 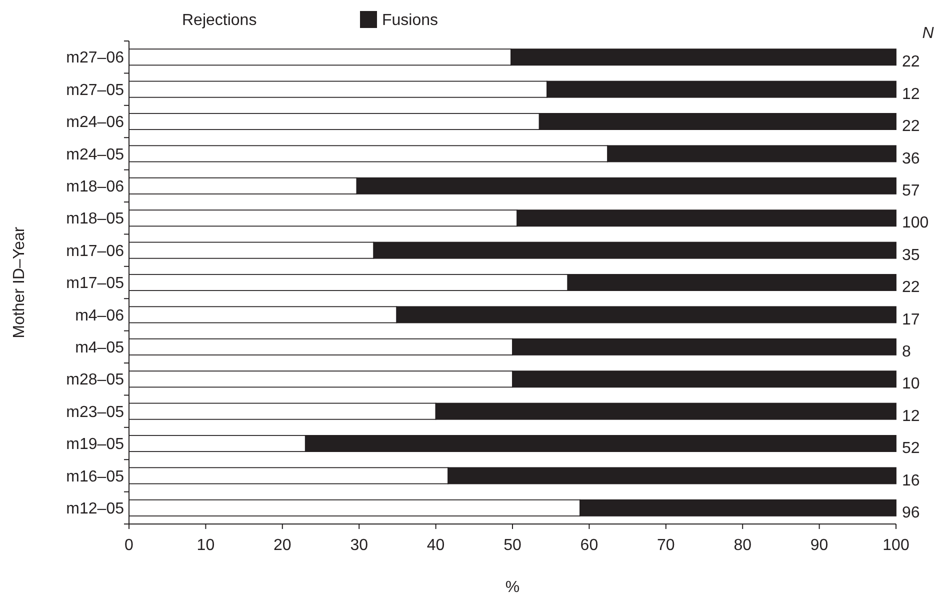 I want to click on y-tick-label: m12–05, so click(x=95, y=509).